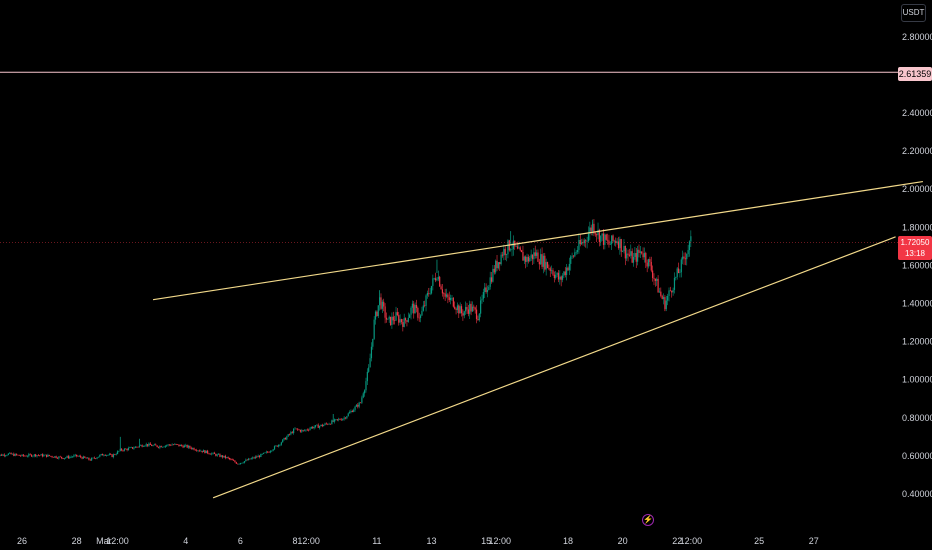  Describe the element at coordinates (913, 13) in the screenshot. I see `currency-button: USDT` at that location.